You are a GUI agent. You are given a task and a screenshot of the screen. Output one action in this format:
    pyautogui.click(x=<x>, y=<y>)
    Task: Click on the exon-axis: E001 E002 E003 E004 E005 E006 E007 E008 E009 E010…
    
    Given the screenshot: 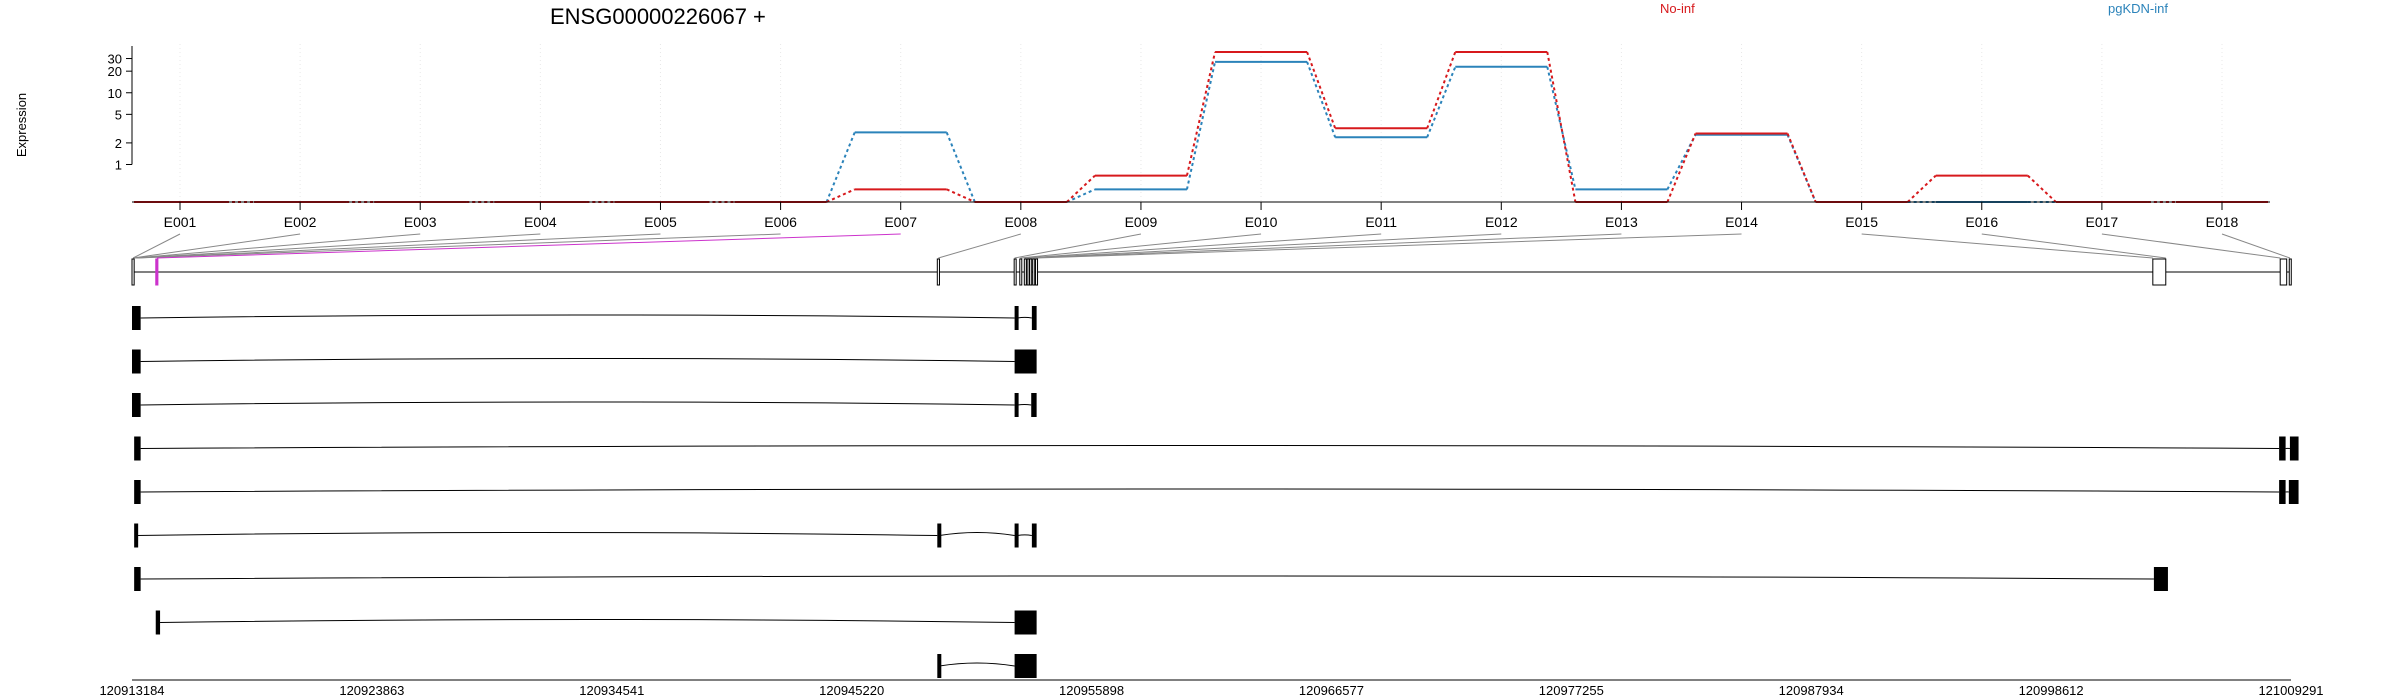 What is the action you would take?
    pyautogui.click(x=1201, y=215)
    